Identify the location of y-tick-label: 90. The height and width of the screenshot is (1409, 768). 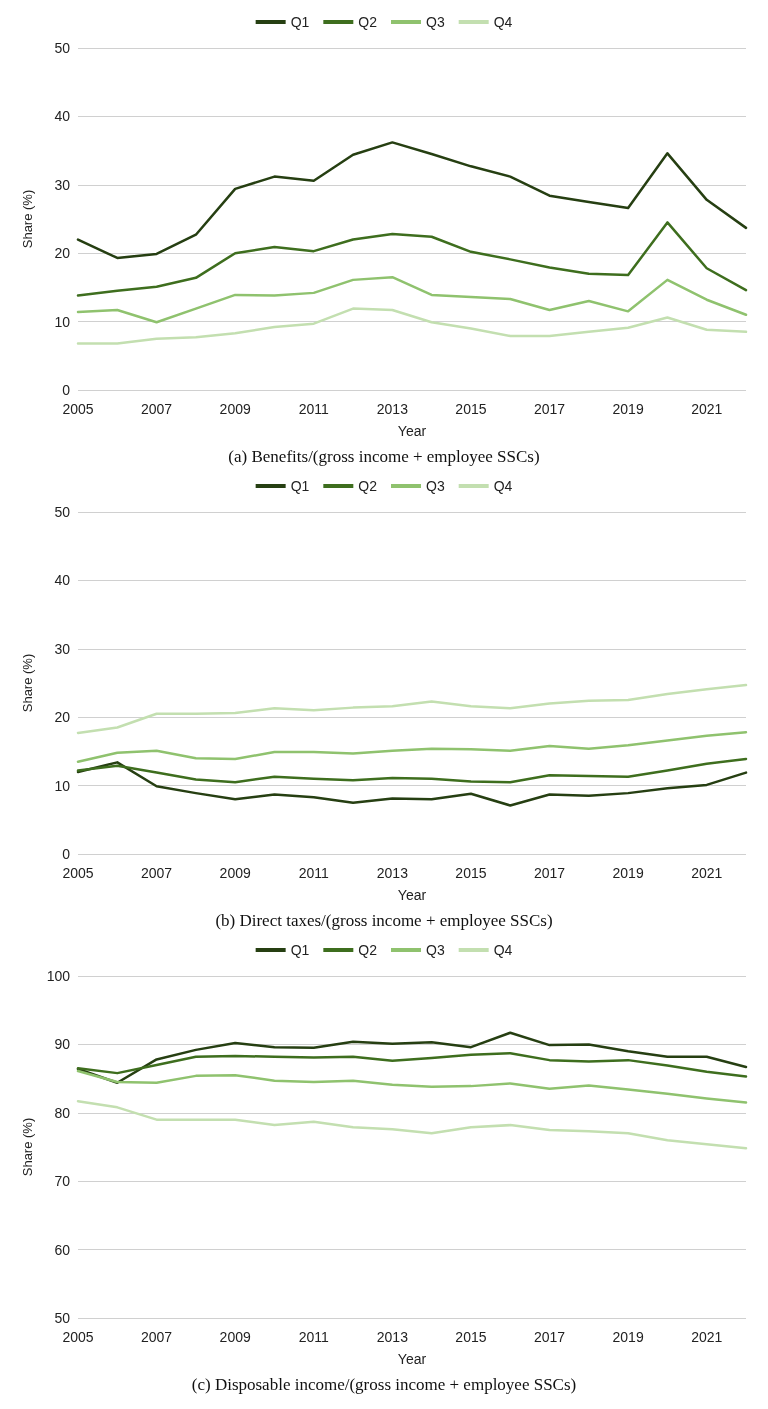
(62, 1044).